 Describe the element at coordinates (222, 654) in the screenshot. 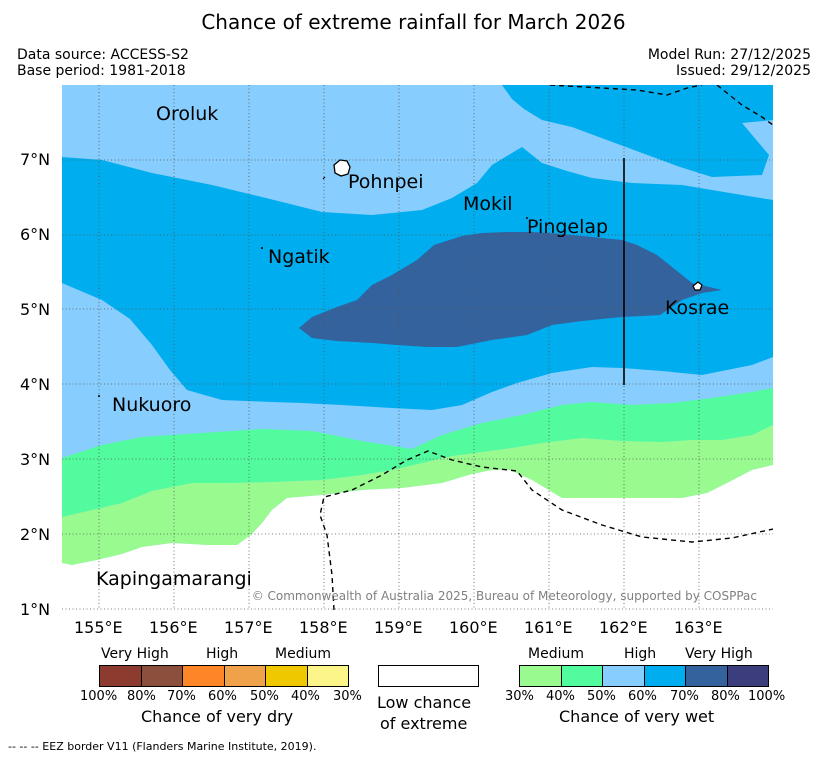

I see `dry-high-label: High` at that location.